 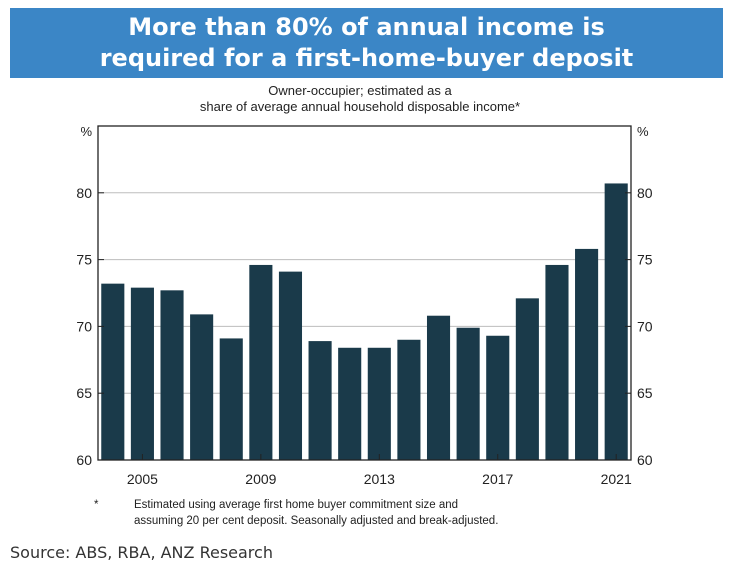 What do you see at coordinates (645, 460) in the screenshot?
I see `y-tick-label-right: 60` at bounding box center [645, 460].